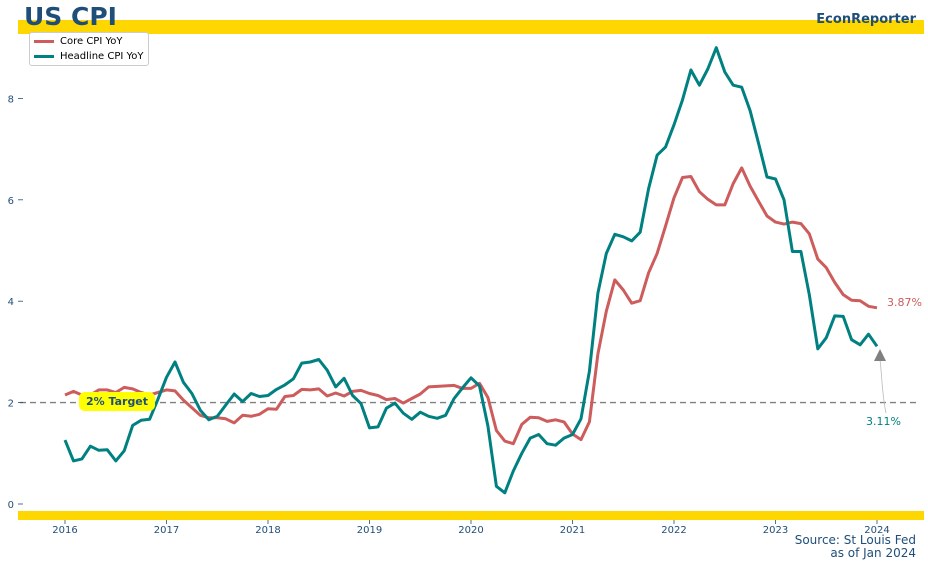 This screenshot has height=567, width=928. Describe the element at coordinates (44, 41) in the screenshot. I see `legend-swatch-core` at that location.